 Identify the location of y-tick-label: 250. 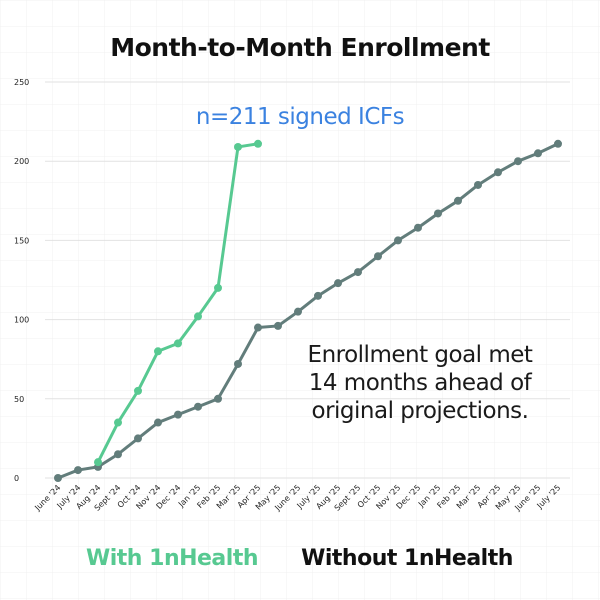
(21, 82).